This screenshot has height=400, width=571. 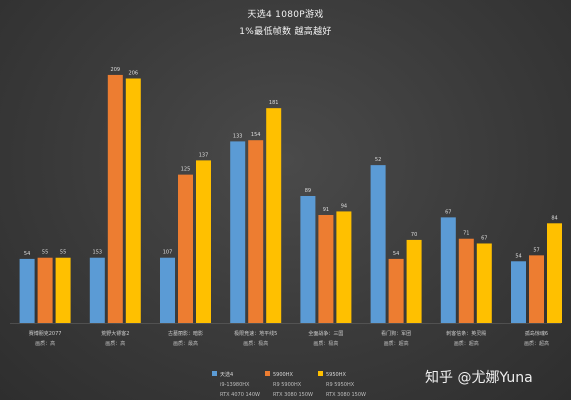 What do you see at coordinates (536, 250) in the screenshot?
I see `data-label: 57` at bounding box center [536, 250].